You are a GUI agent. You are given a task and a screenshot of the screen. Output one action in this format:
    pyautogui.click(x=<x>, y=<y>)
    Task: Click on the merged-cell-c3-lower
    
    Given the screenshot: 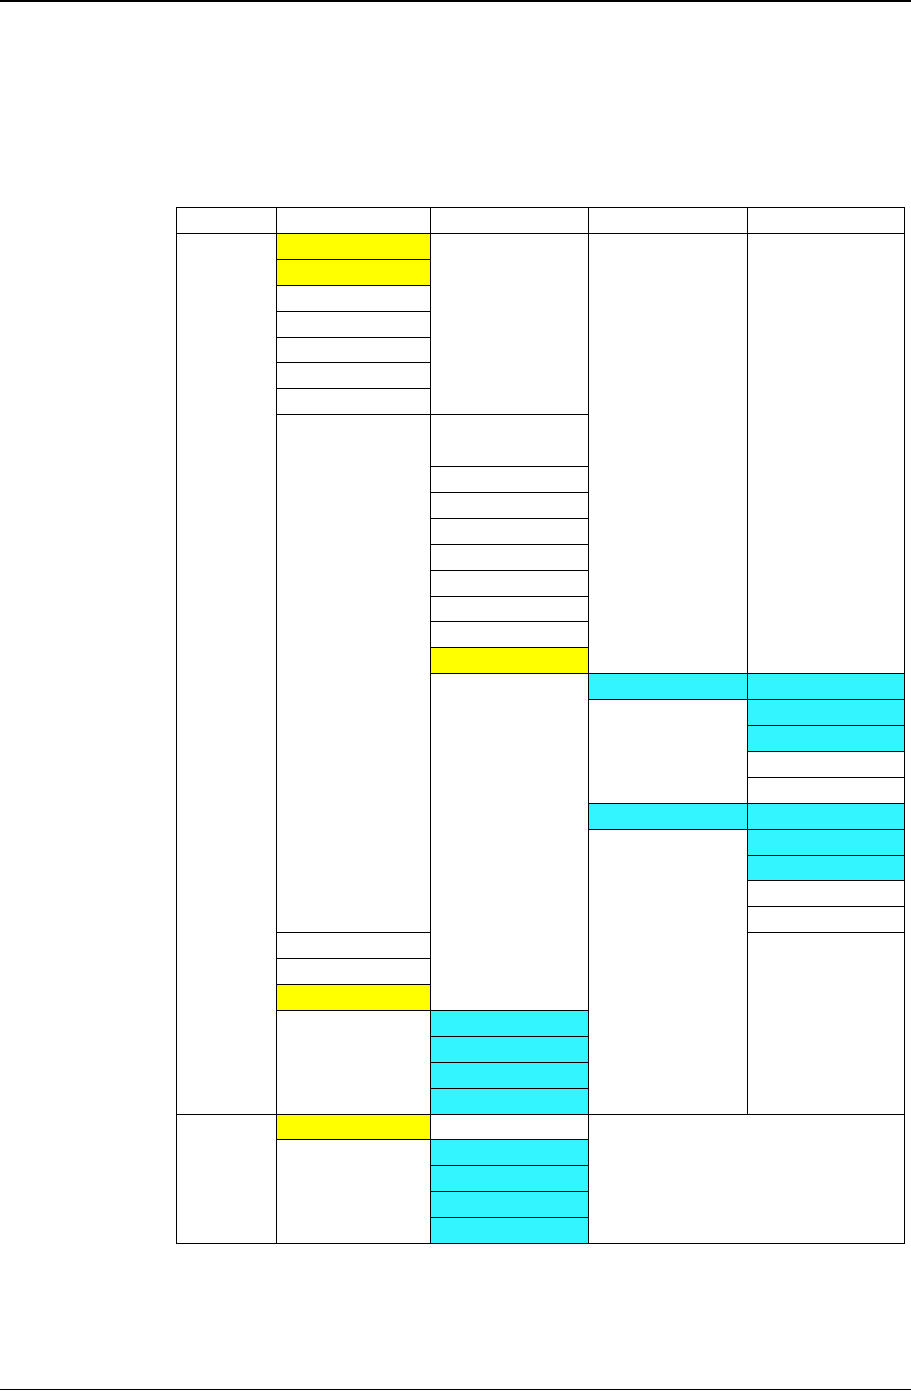 What is the action you would take?
    pyautogui.click(x=509, y=842)
    